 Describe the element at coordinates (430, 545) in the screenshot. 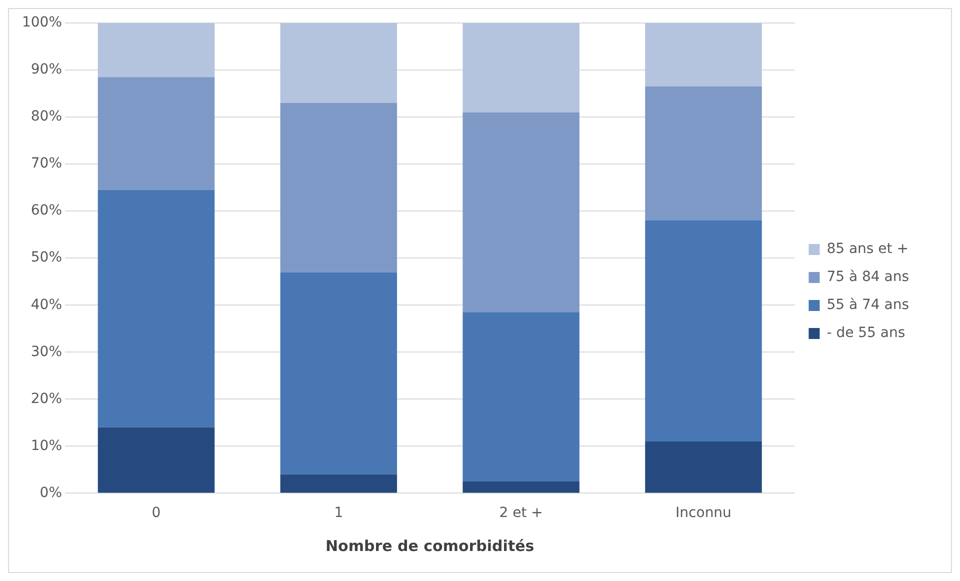

I see `x-axis-title: Nombre de comorbidités` at that location.